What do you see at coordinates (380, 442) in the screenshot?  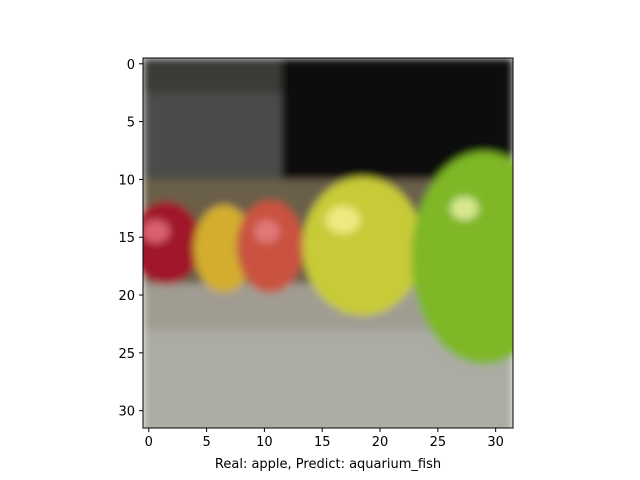 I see `x-tick-label: 20` at bounding box center [380, 442].